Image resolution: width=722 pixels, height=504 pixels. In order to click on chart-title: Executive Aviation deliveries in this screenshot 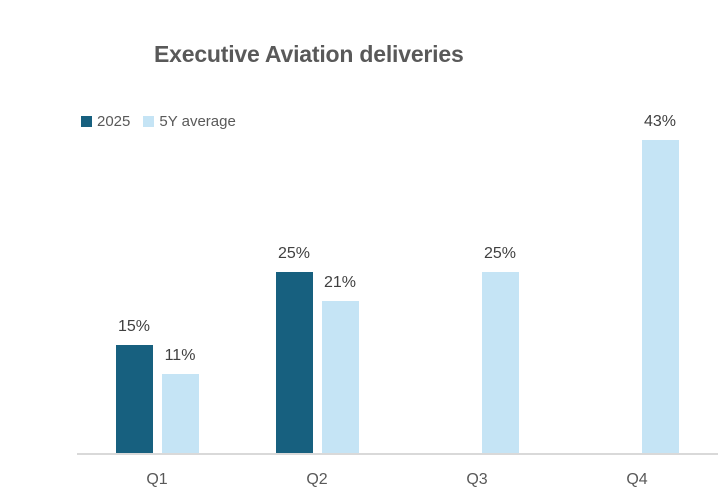, I will do `click(309, 54)`.